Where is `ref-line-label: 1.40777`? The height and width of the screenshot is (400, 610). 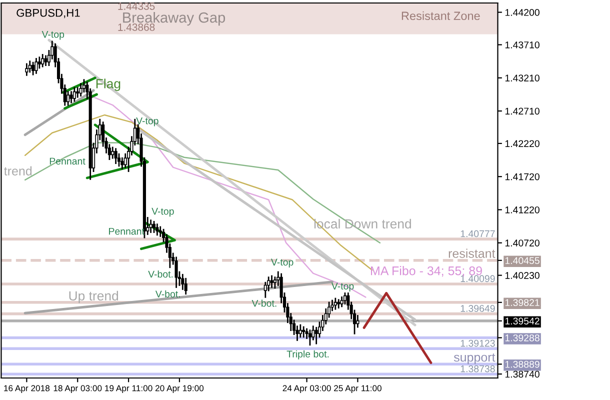
ref-line-label: 1.40777 is located at coordinates (477, 234).